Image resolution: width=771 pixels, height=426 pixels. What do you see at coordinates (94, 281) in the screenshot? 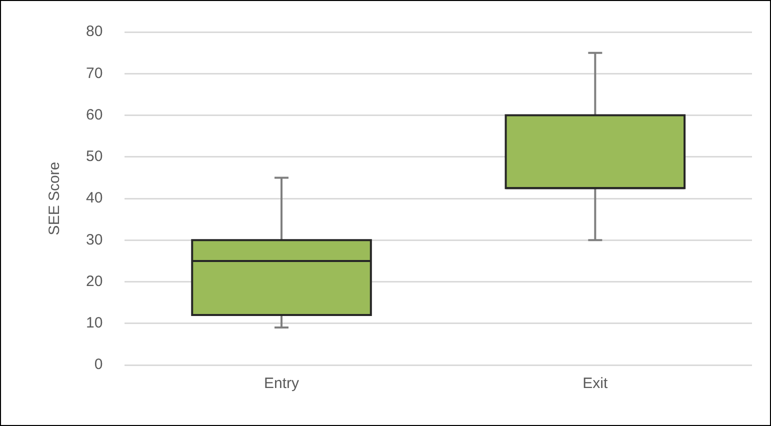
I see `y-tick-label: 20` at bounding box center [94, 281].